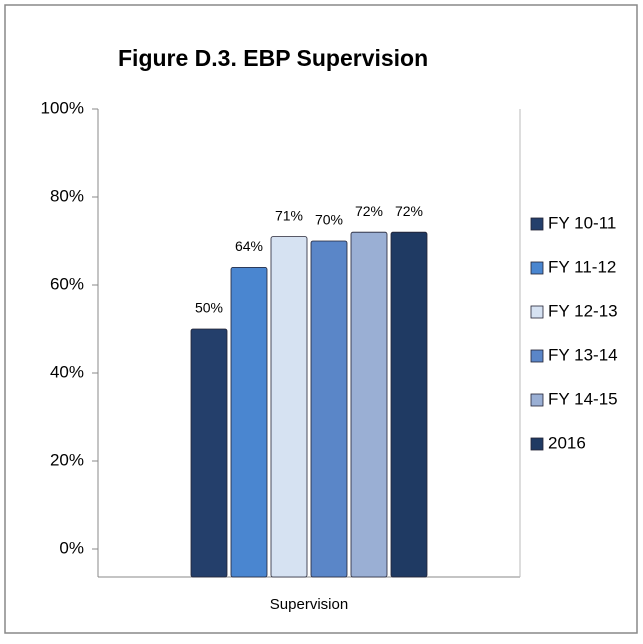  Describe the element at coordinates (567, 442) in the screenshot. I see `legend-label: 2016` at that location.